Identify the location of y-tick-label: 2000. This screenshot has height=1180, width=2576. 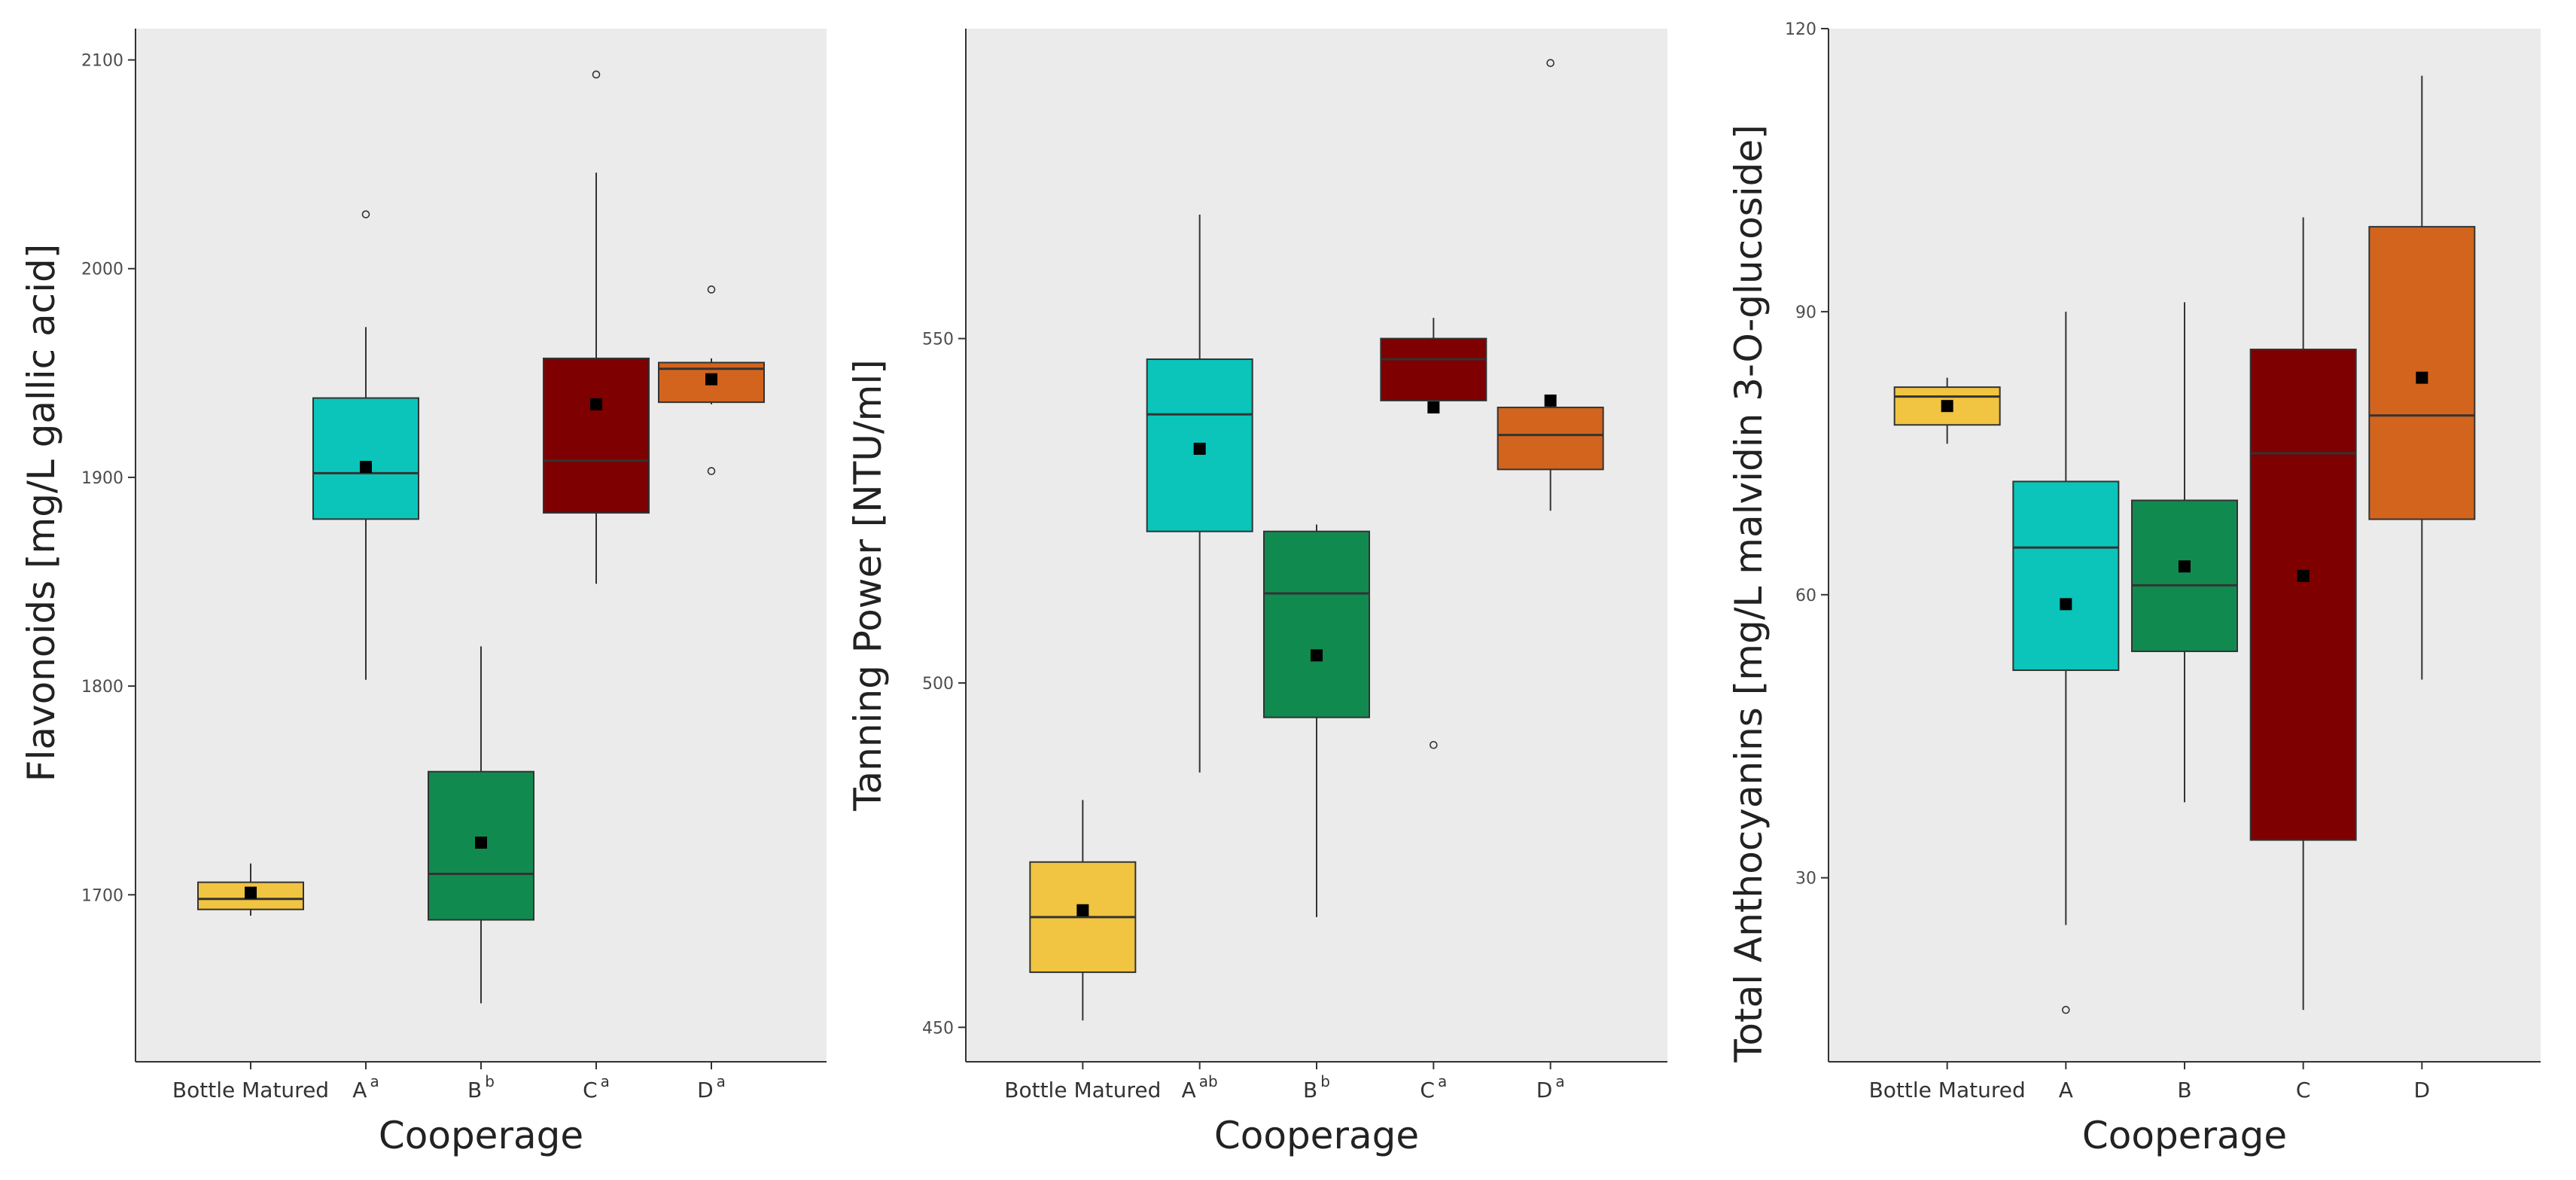
(102, 270).